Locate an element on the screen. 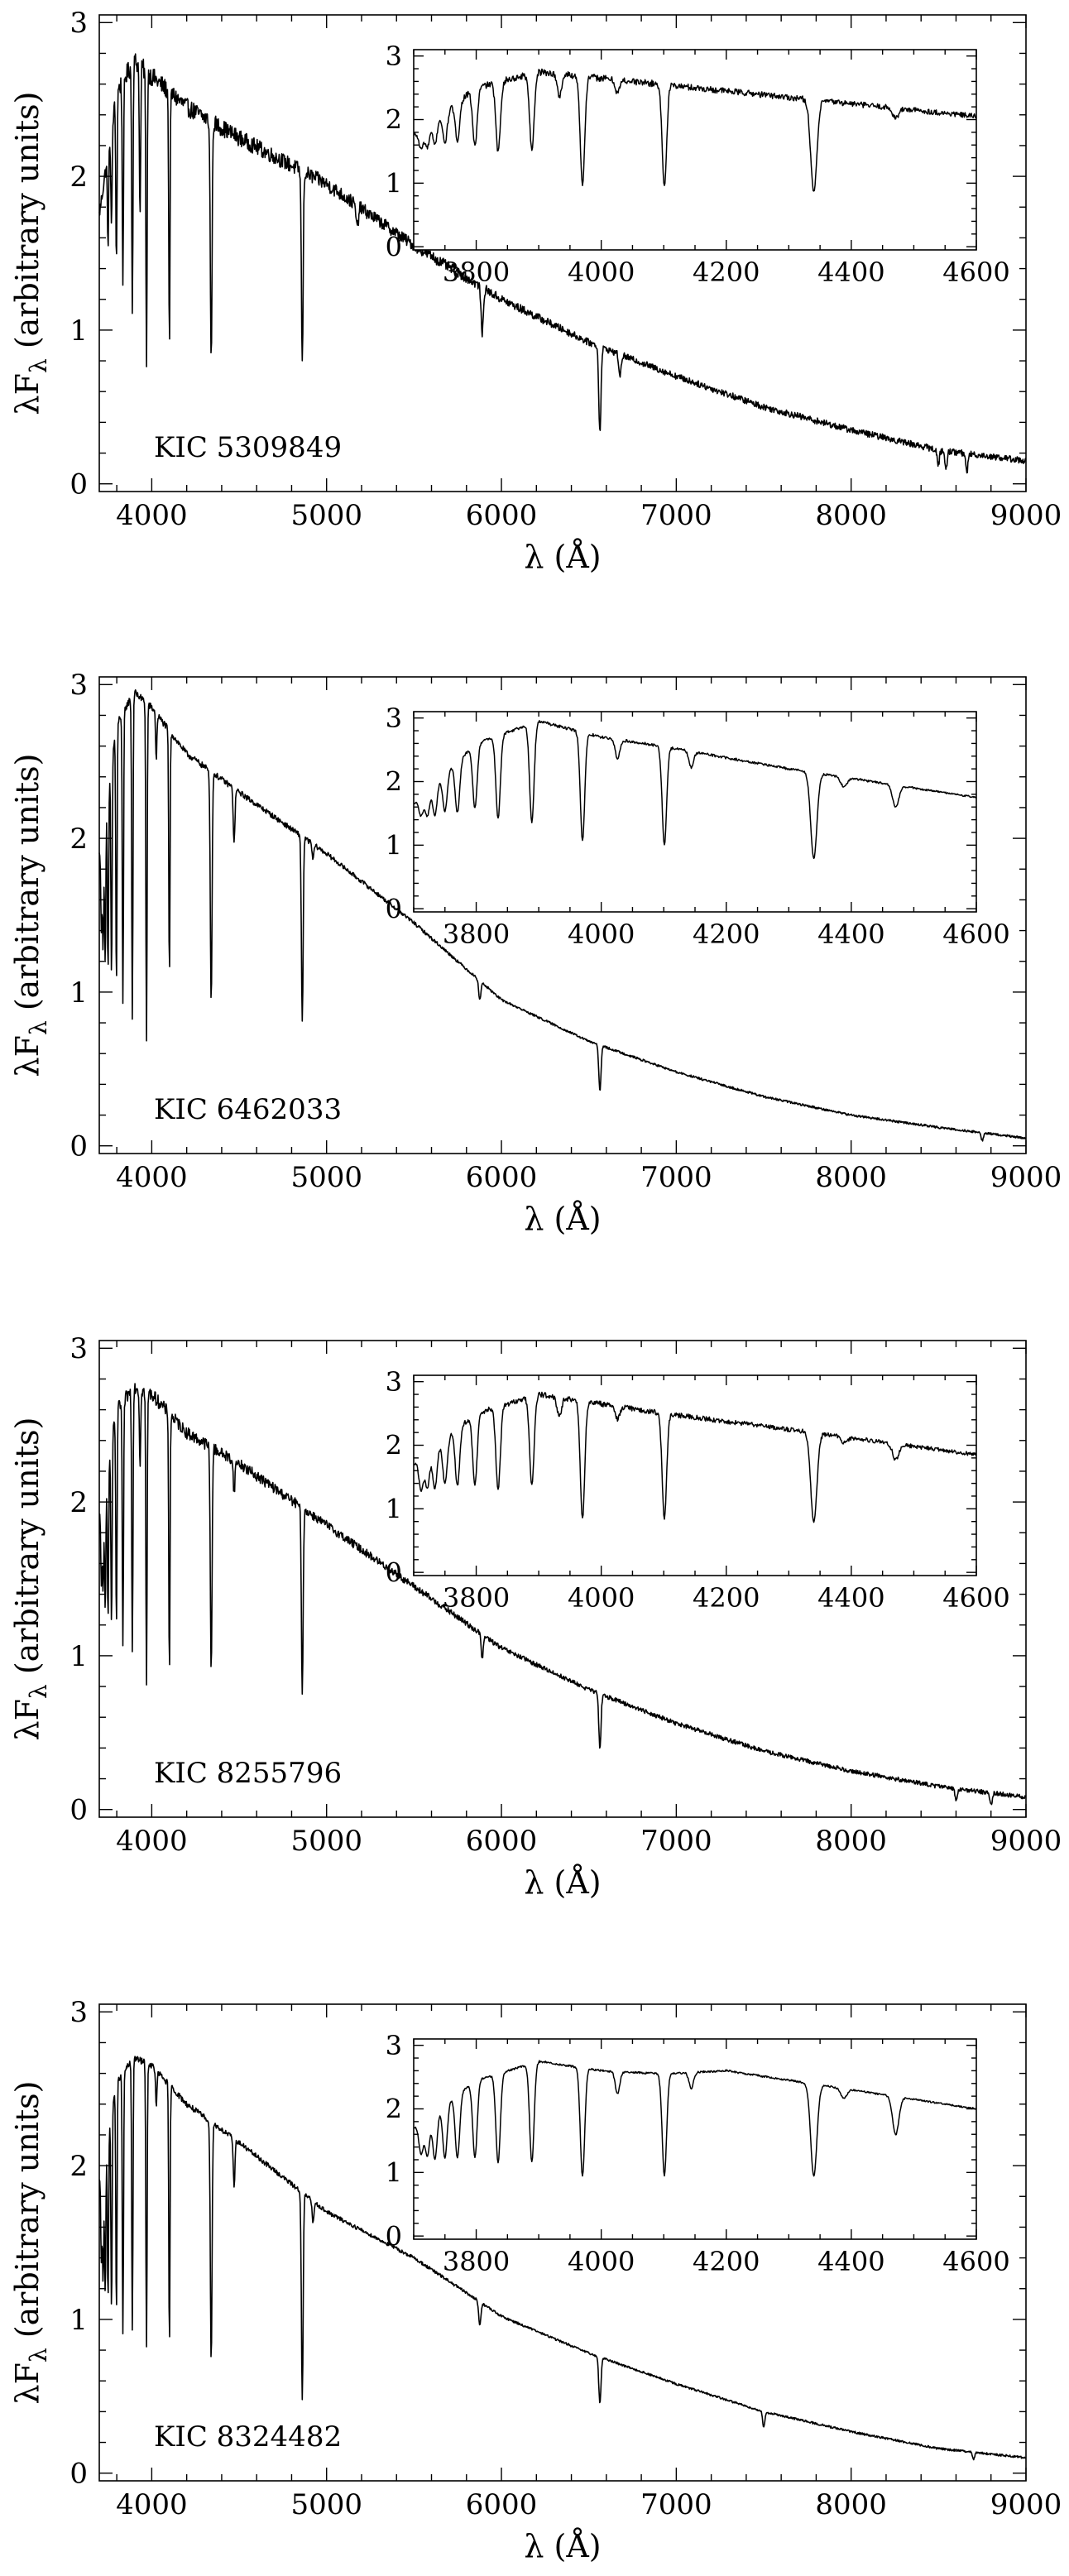 The image size is (1069, 2576). inset-axes-4: 3800 4000 4200 4400 4600 0 1 2 3 is located at coordinates (698, 2153).